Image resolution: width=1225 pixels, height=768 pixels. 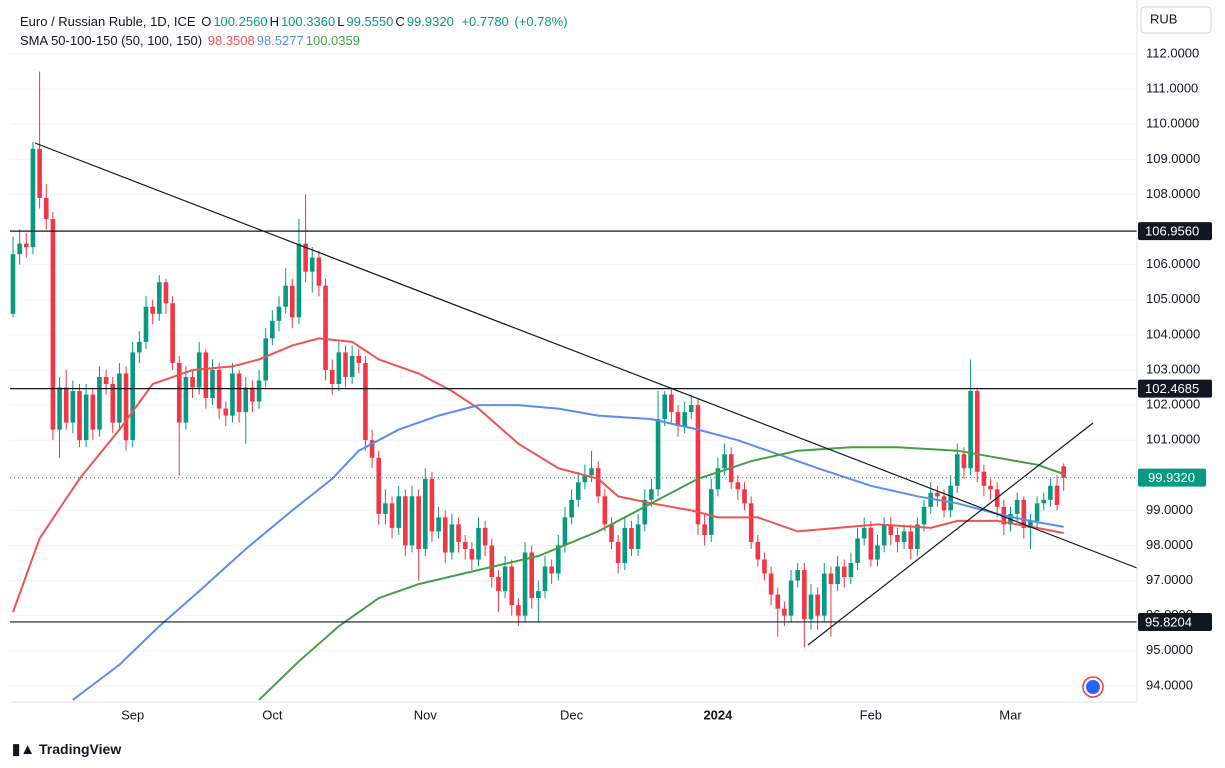 What do you see at coordinates (80, 749) in the screenshot?
I see `brand-name: TradingView` at bounding box center [80, 749].